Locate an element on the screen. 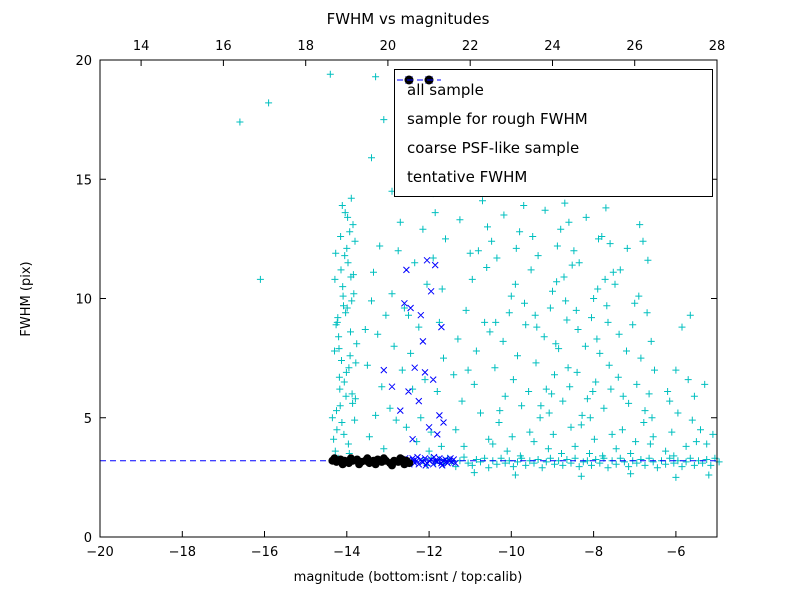 The width and height of the screenshot is (800, 600). tick-label: 5 is located at coordinates (88, 419).